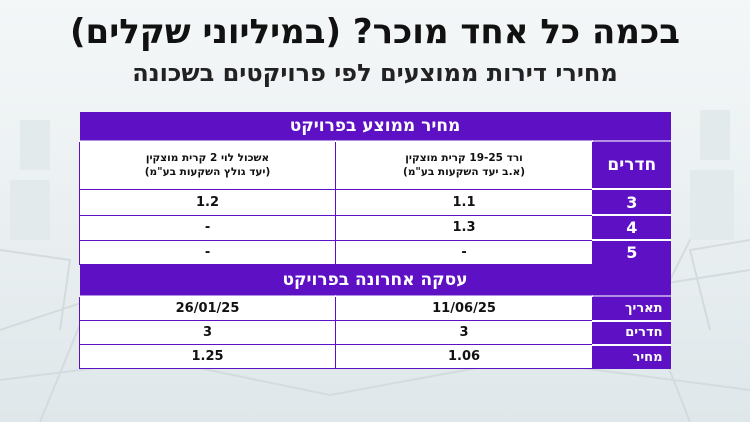 This screenshot has height=422, width=750. Describe the element at coordinates (464, 227) in the screenshot. I see `project1-avg-price: 1.3` at that location.